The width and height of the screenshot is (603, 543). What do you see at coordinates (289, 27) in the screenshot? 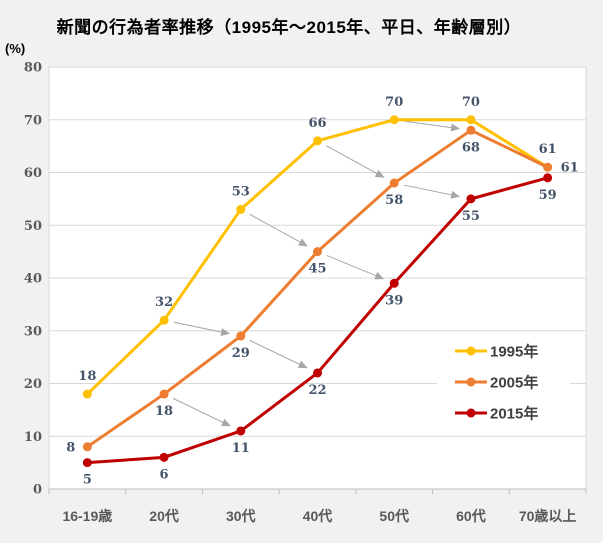
I see `chart-title: 新聞の行為者率推移（1995年～2015年、平日、年齢層別）` at bounding box center [289, 27].